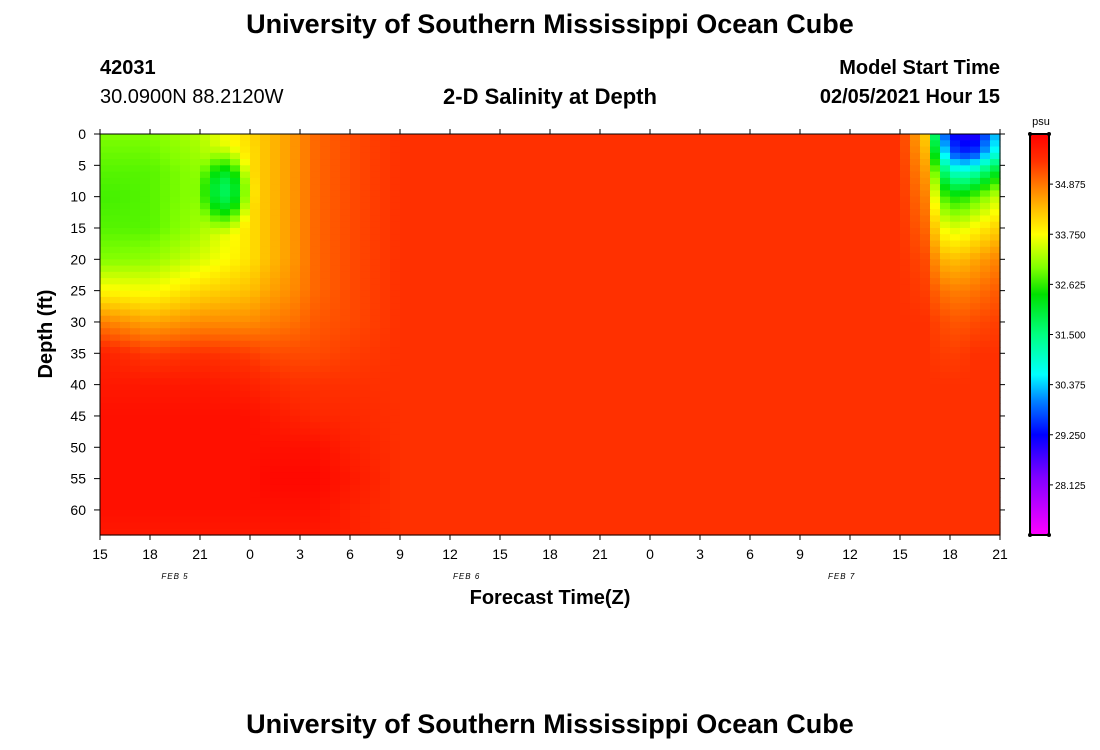 This screenshot has height=750, width=1100. I want to click on model-start-value: 02/05/2021 Hour 15, so click(909, 97).